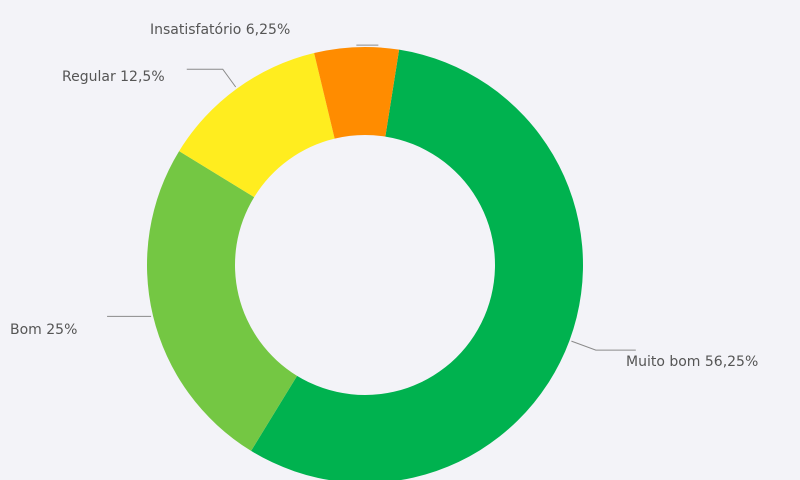 The height and width of the screenshot is (480, 800). Describe the element at coordinates (222, 301) in the screenshot. I see `slice-bom` at that location.